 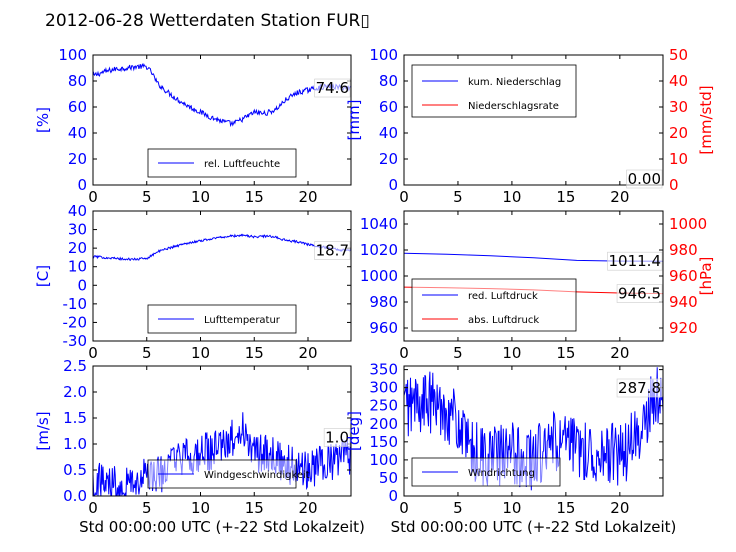 I want to click on y2-tick-label: 940, so click(x=683, y=302).